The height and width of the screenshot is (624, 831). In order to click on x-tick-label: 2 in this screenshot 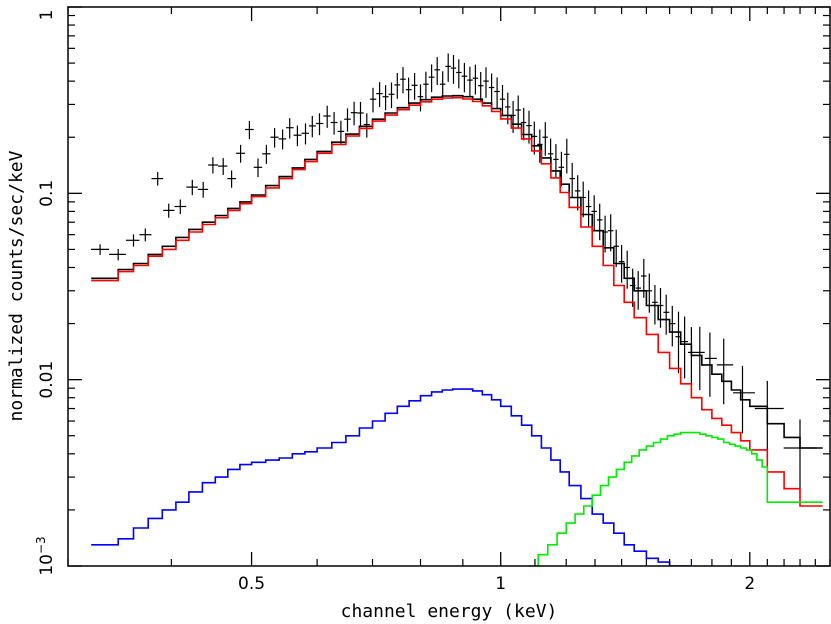, I will do `click(749, 584)`.